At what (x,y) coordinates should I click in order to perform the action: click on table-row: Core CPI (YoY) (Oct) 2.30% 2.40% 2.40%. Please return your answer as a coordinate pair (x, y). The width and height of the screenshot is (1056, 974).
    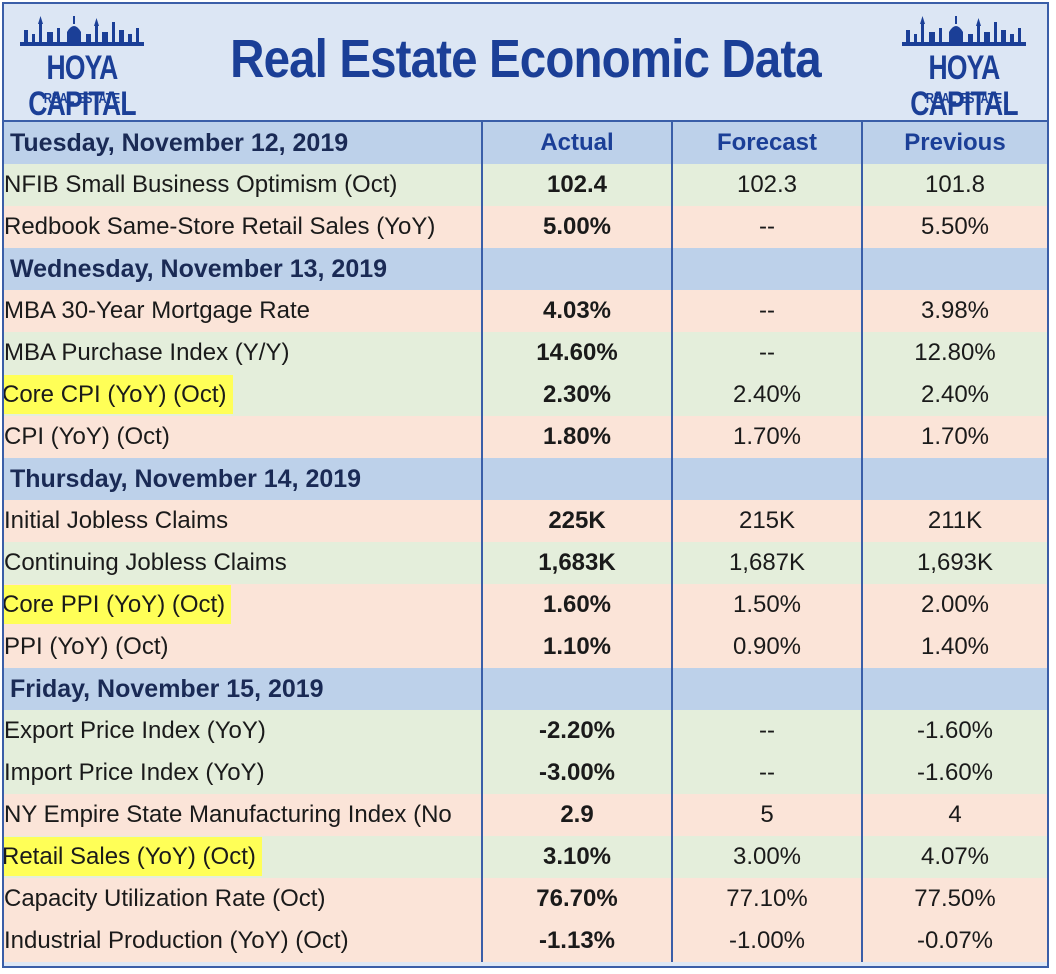
    Looking at the image, I should click on (525, 395).